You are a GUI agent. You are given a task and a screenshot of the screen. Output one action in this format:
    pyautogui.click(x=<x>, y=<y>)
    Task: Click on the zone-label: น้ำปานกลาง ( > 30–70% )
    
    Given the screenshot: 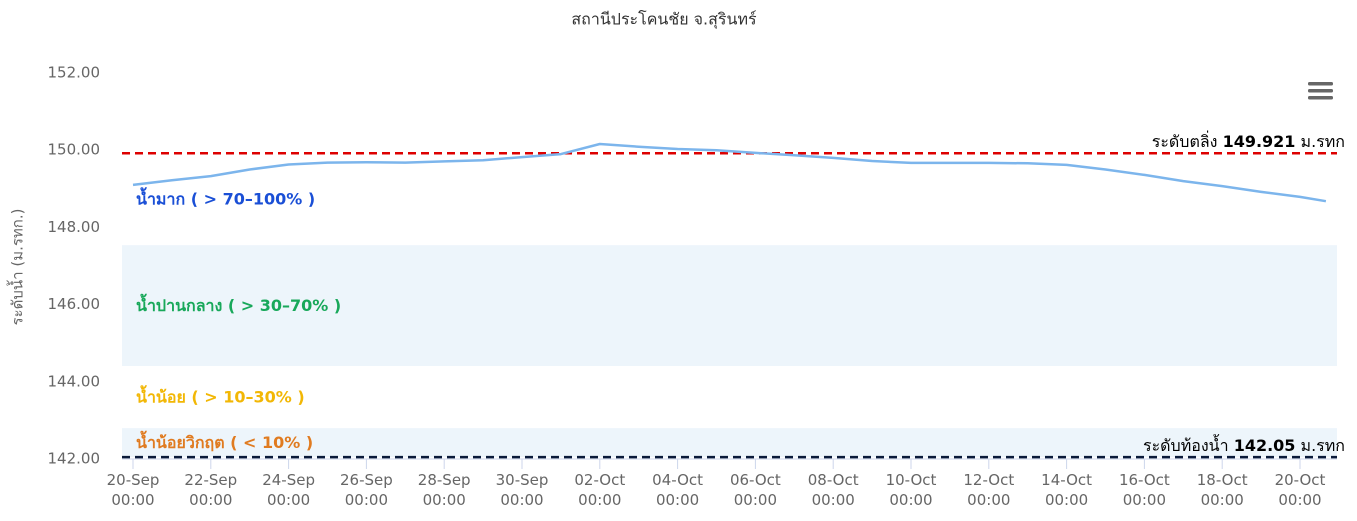 What is the action you would take?
    pyautogui.click(x=238, y=304)
    